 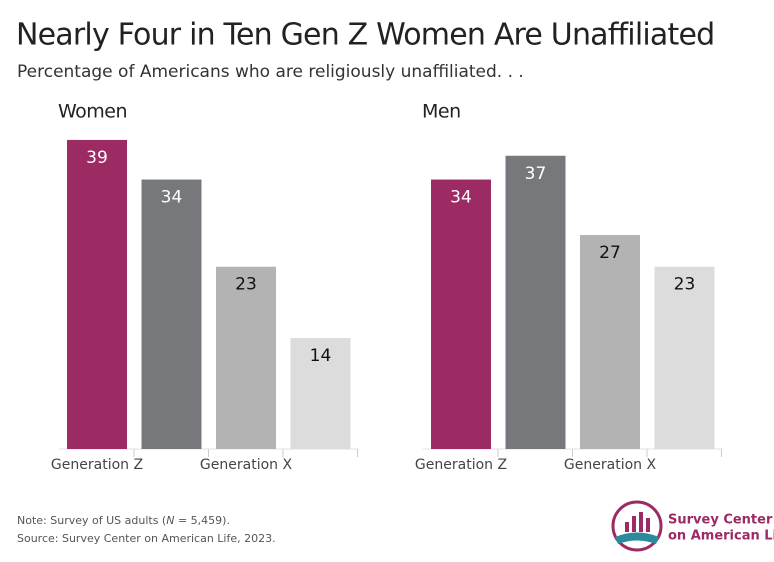 I want to click on logo-ring, so click(x=637, y=526).